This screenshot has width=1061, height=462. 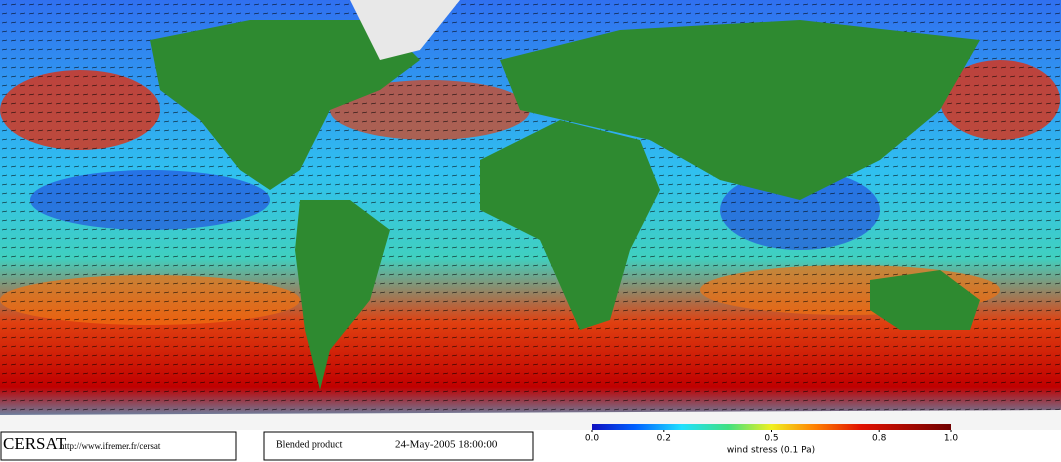 What do you see at coordinates (110, 446) in the screenshot?
I see `url: http://www.ifremer.fr/cersat` at bounding box center [110, 446].